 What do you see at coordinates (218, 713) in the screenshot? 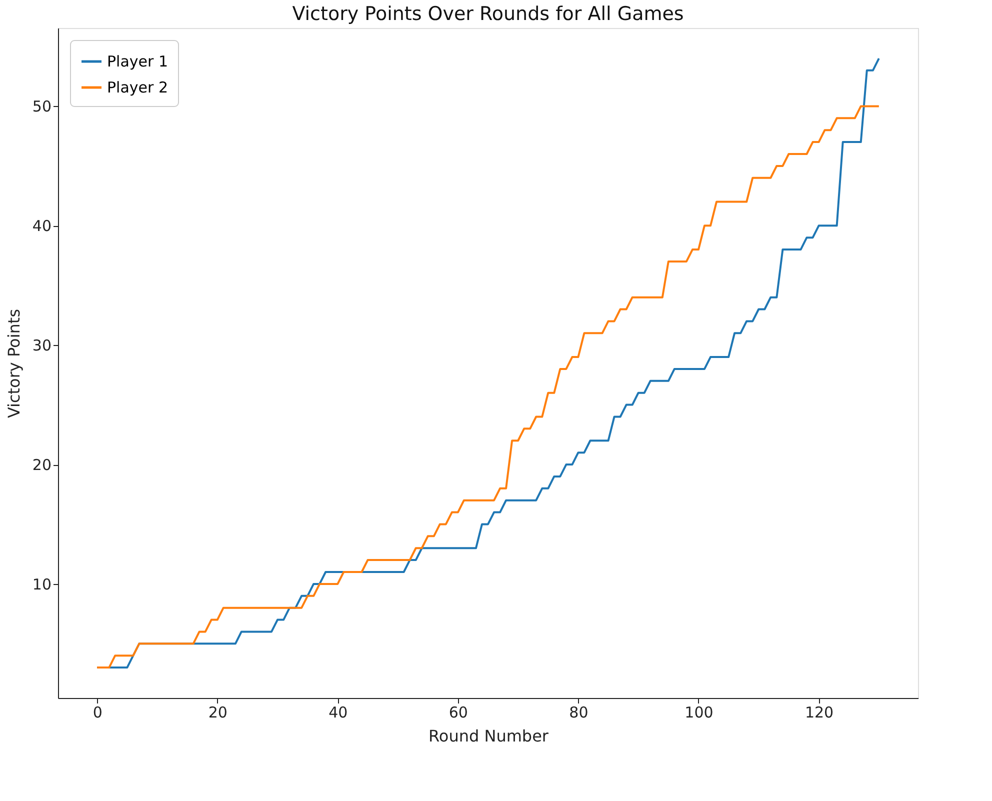
I see `x-tick-label: 20` at bounding box center [218, 713].